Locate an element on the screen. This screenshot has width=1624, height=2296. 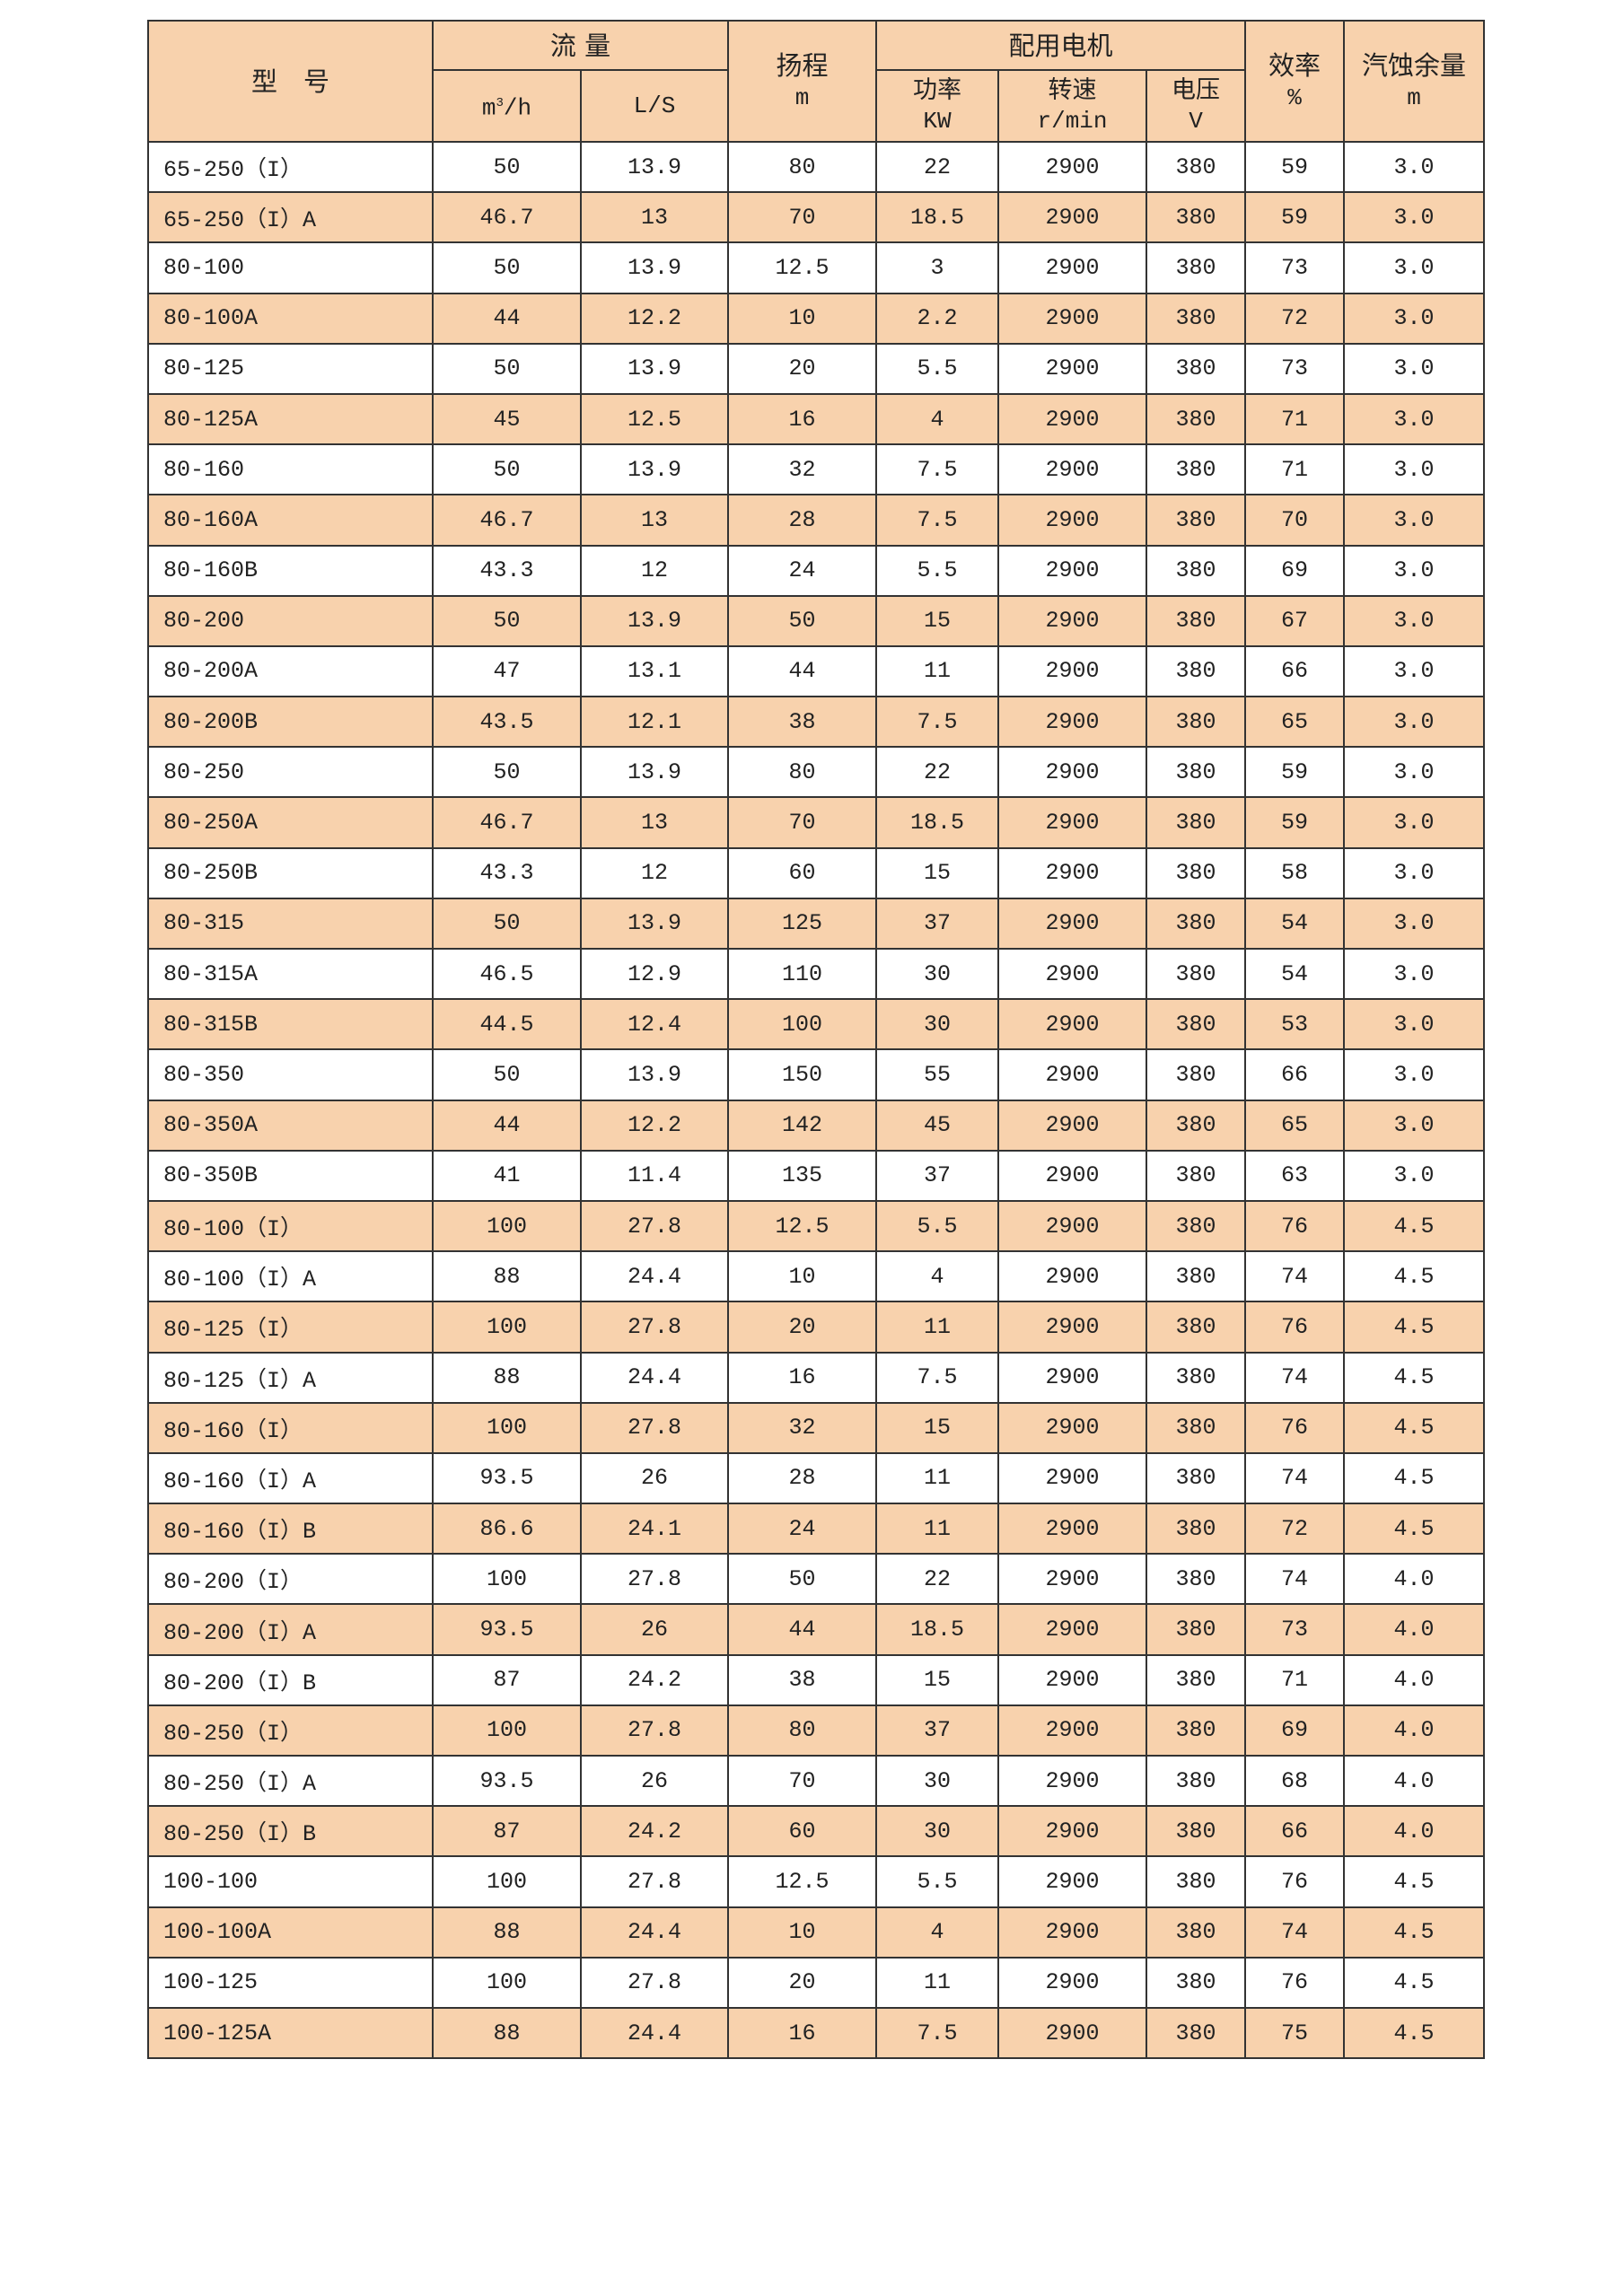
table-row: 80-250 50 13.9 80 22 2900 380 59 3.0 is located at coordinates (816, 772).